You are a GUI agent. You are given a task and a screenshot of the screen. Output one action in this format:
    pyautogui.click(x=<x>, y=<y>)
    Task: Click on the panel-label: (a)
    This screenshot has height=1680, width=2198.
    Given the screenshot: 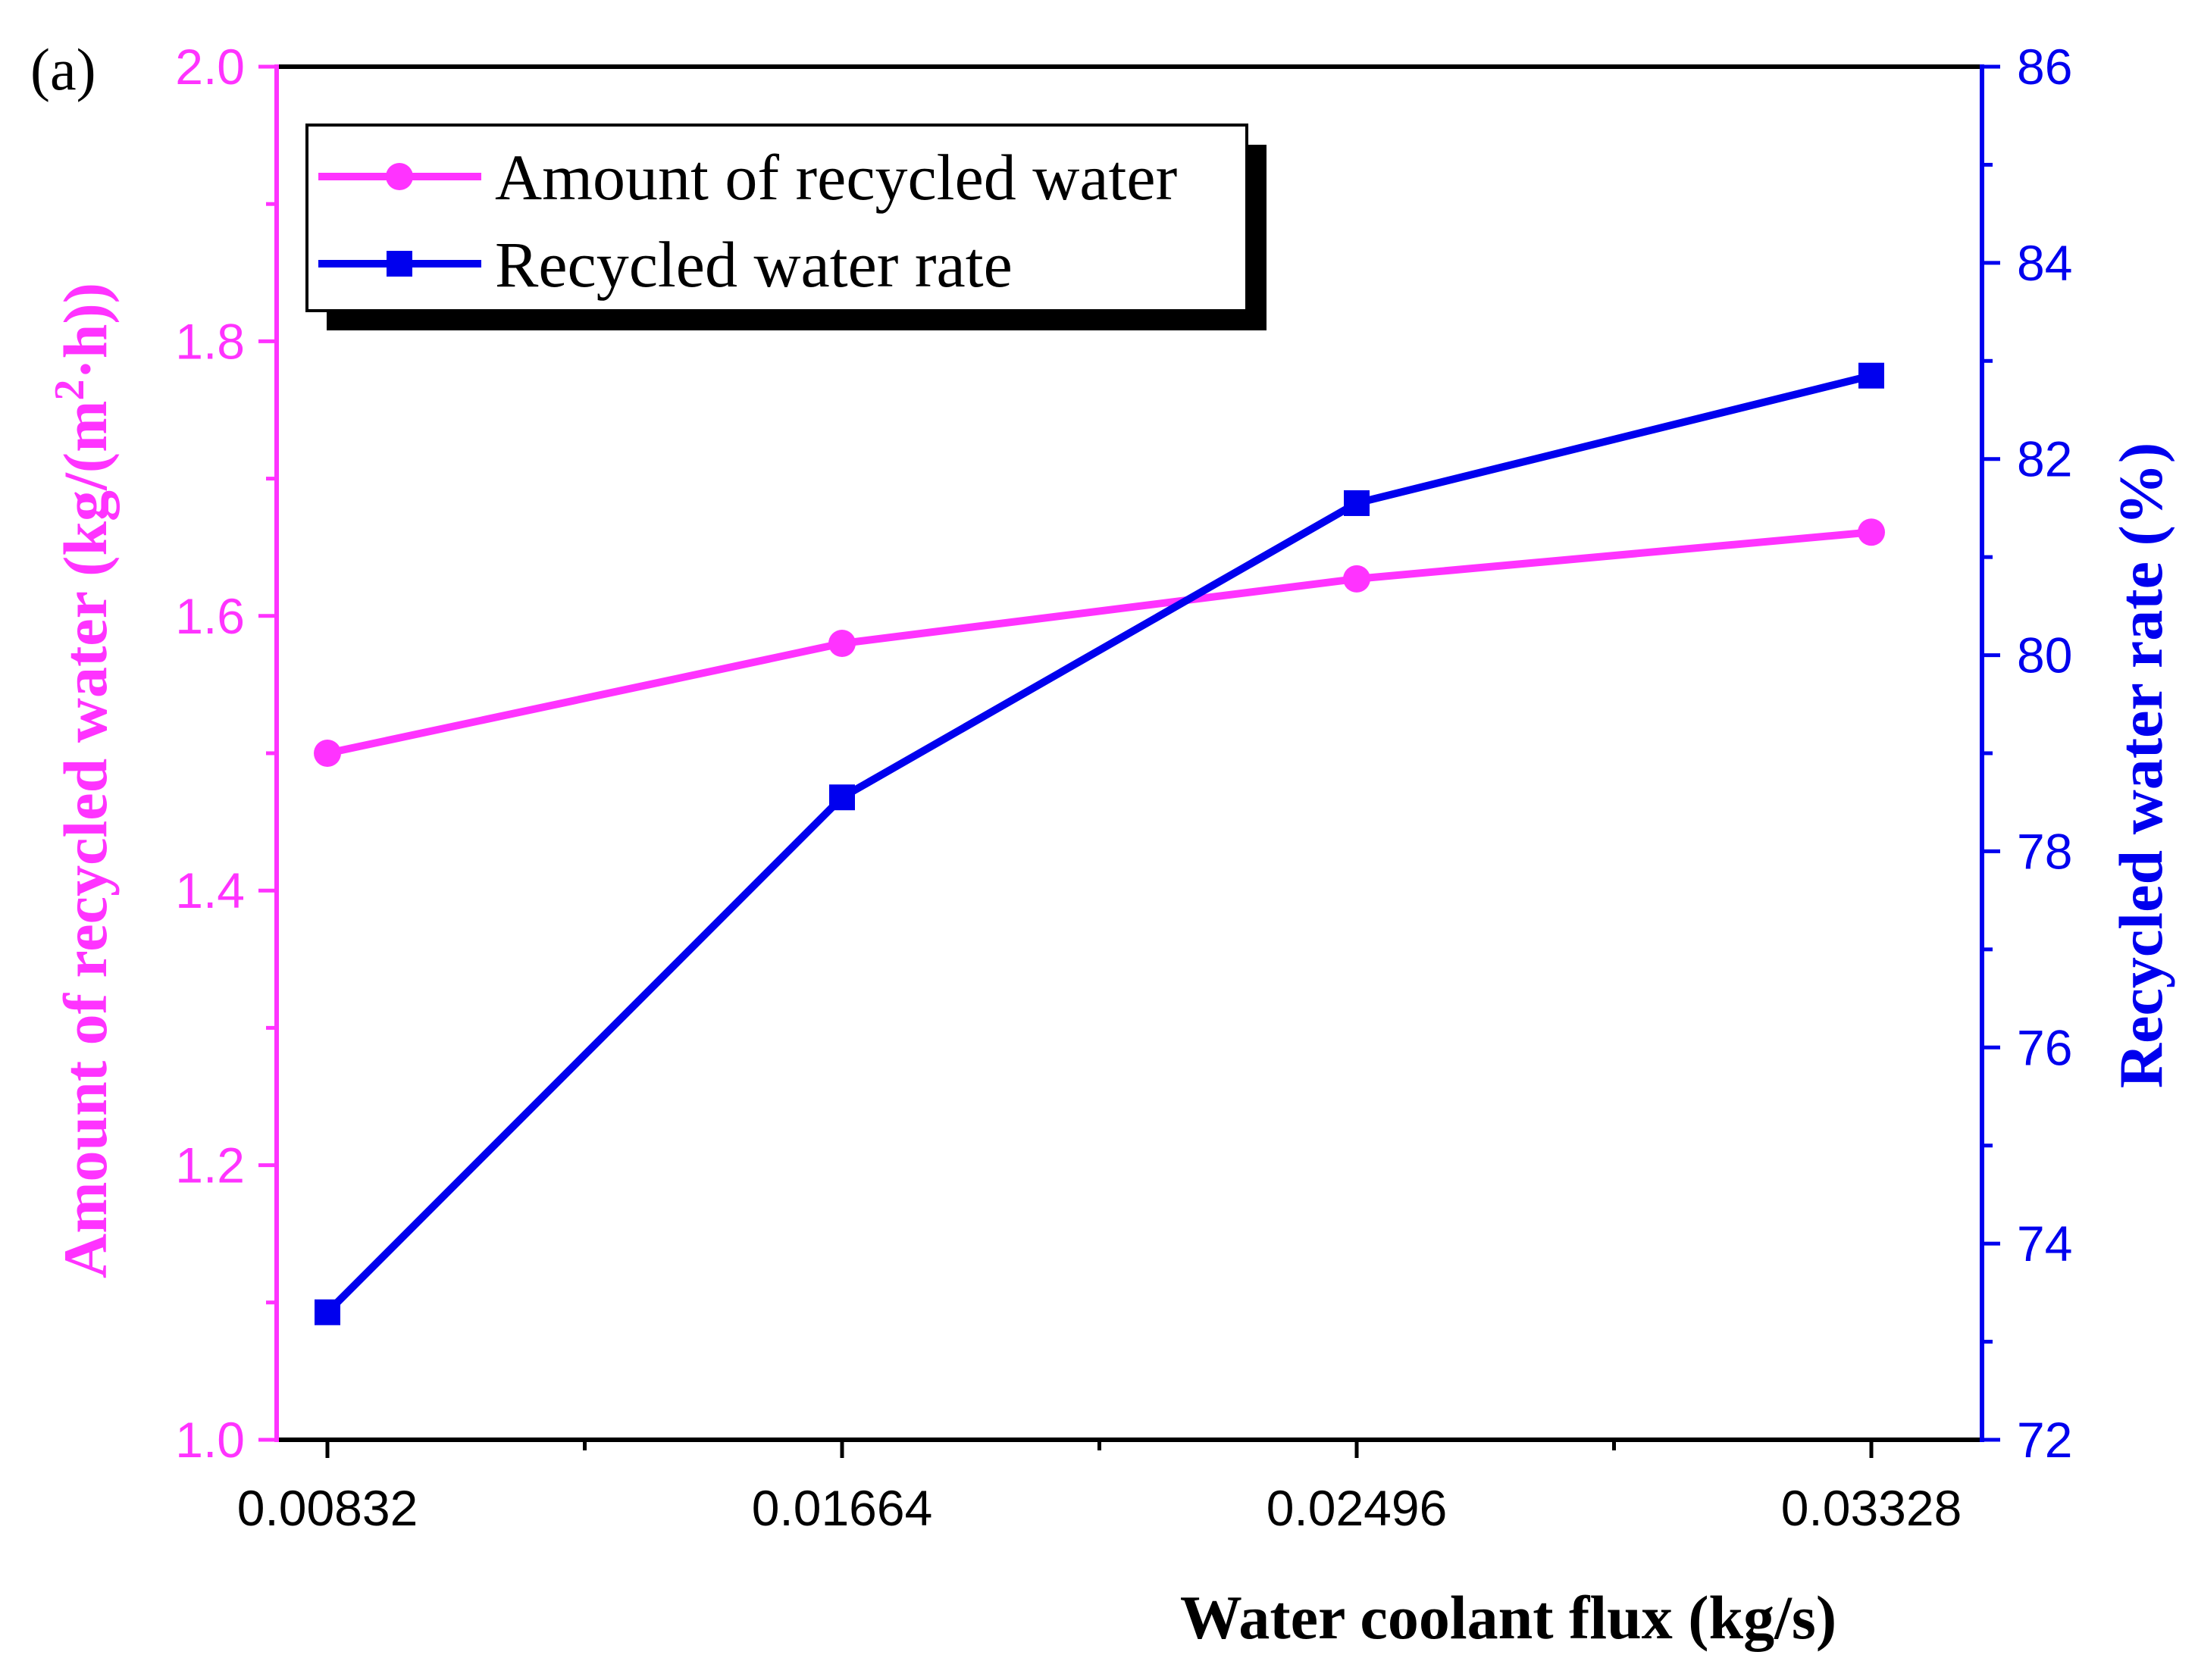 What is the action you would take?
    pyautogui.click(x=63, y=69)
    